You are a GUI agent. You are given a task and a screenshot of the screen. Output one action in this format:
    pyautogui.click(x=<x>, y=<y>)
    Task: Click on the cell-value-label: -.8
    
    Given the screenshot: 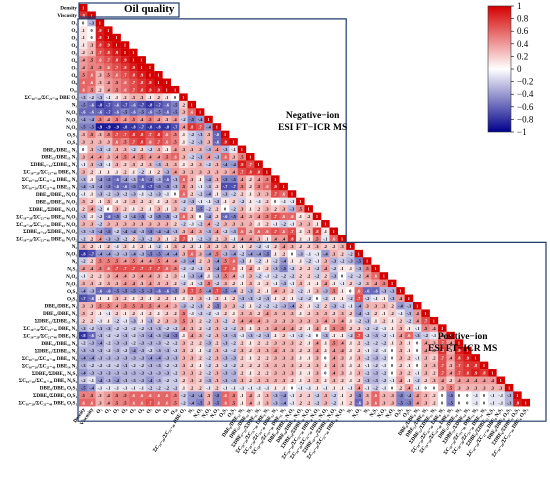 What is the action you would take?
    pyautogui.click(x=158, y=127)
    